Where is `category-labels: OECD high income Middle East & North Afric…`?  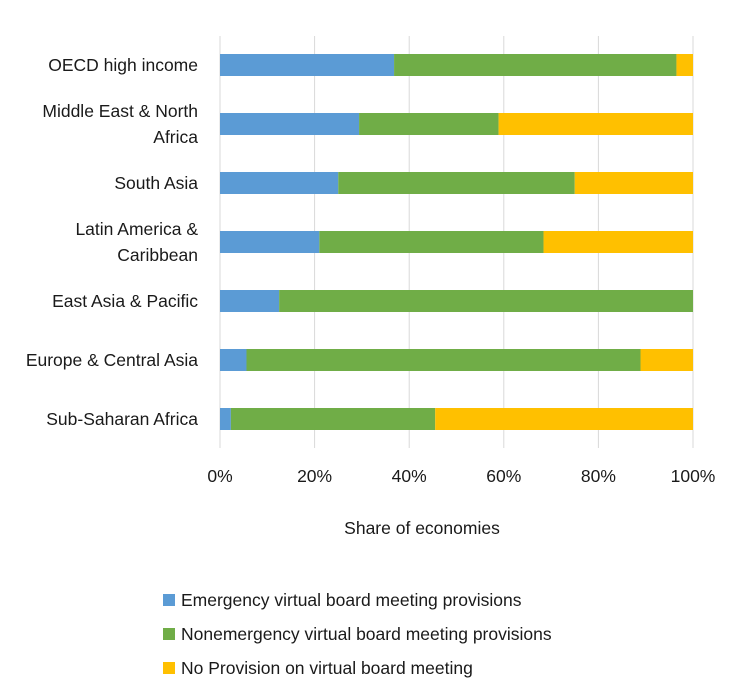 category-labels: OECD high income Middle East & North Afric… is located at coordinates (112, 242).